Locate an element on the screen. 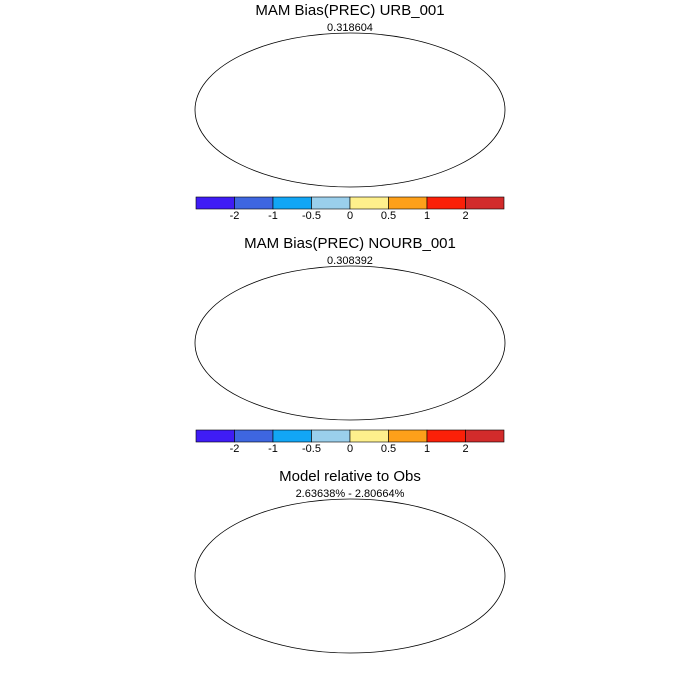 Image resolution: width=700 pixels, height=700 pixels. panel3-title: Model relative to Obs is located at coordinates (350, 476).